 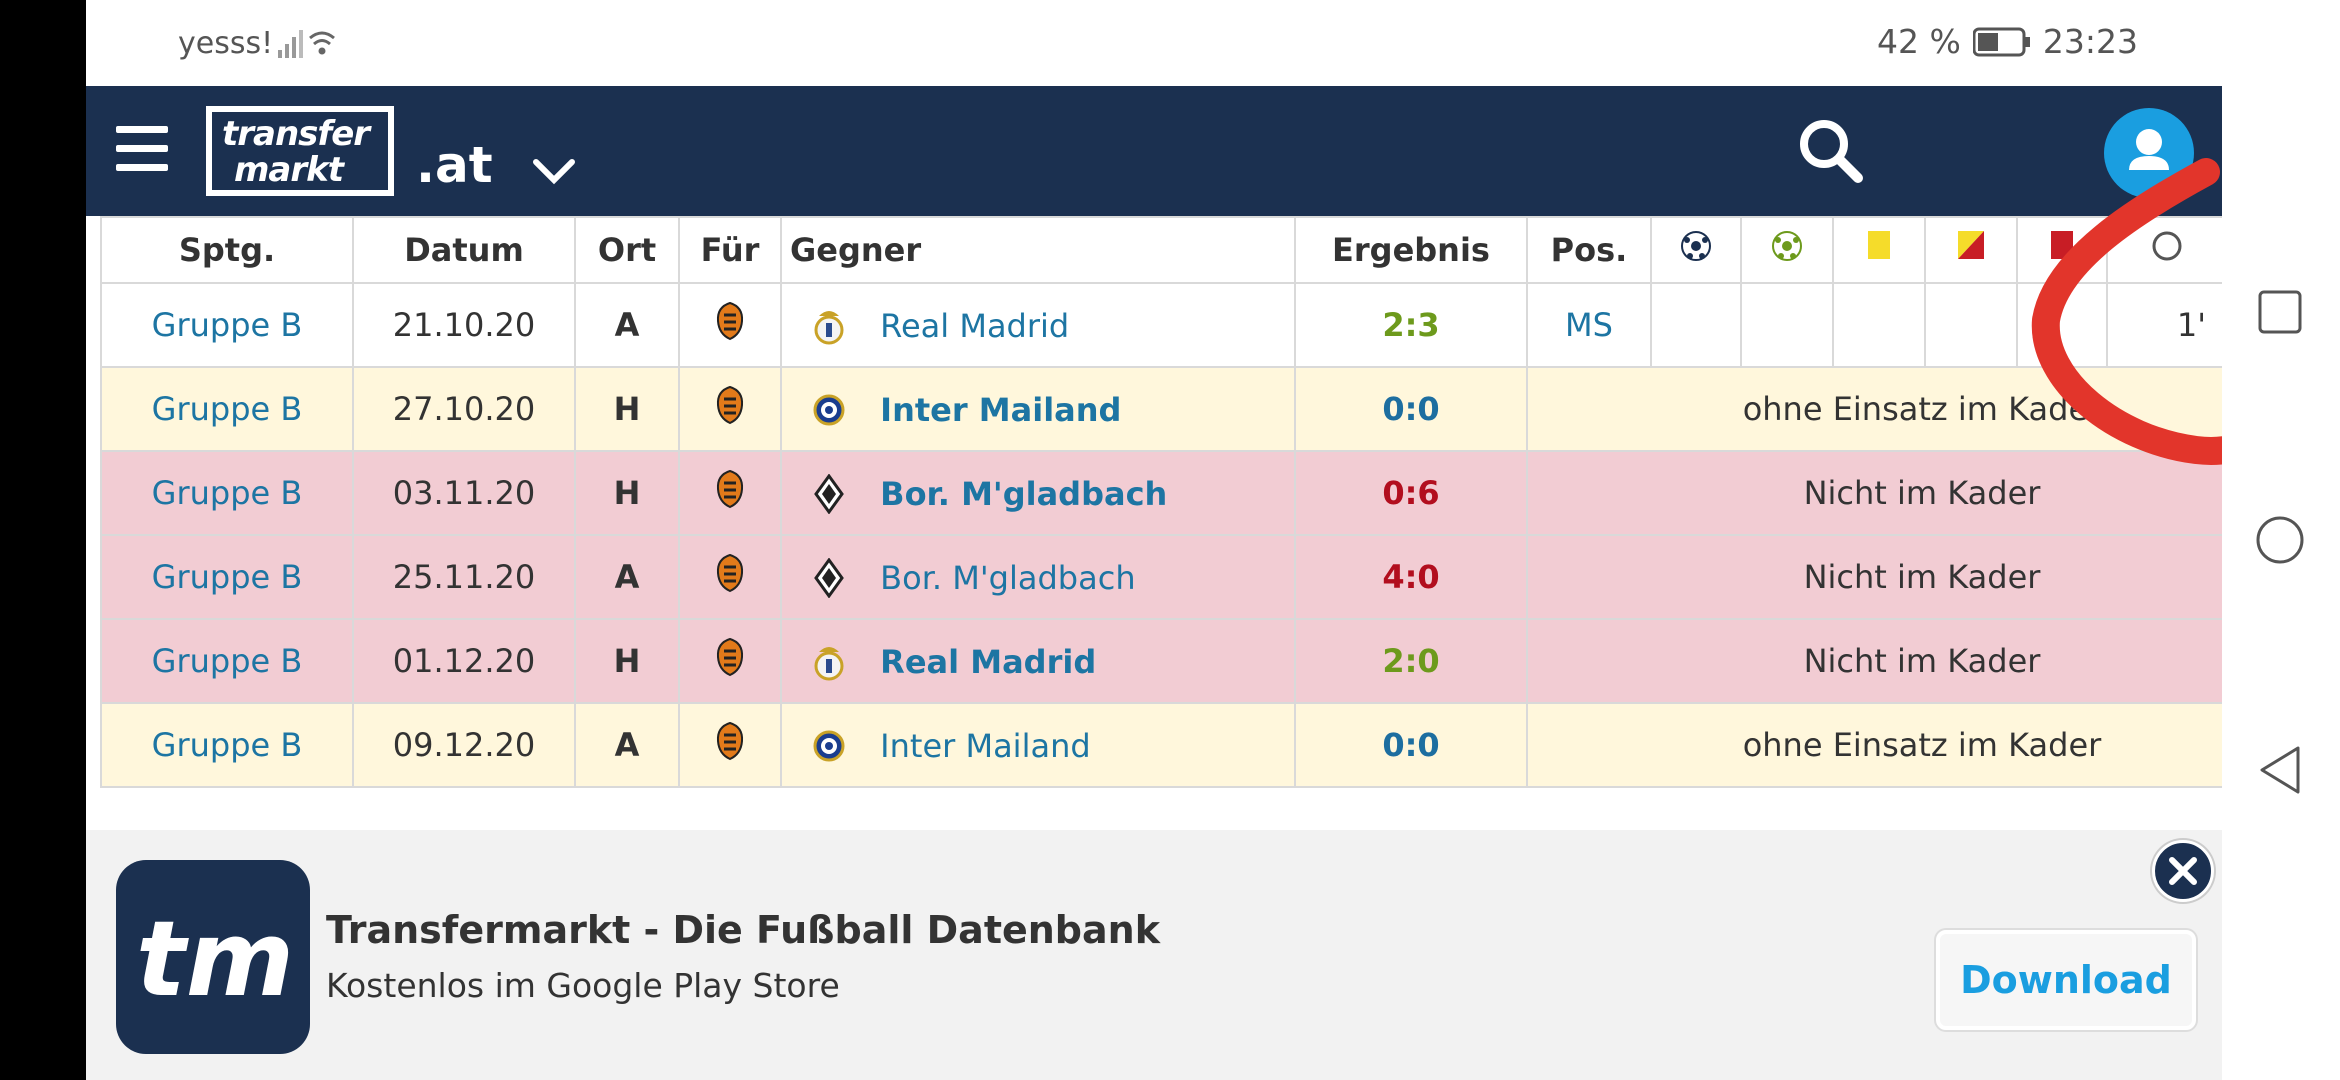 What do you see at coordinates (1971, 245) in the screenshot?
I see `yellow-red-card-icon` at bounding box center [1971, 245].